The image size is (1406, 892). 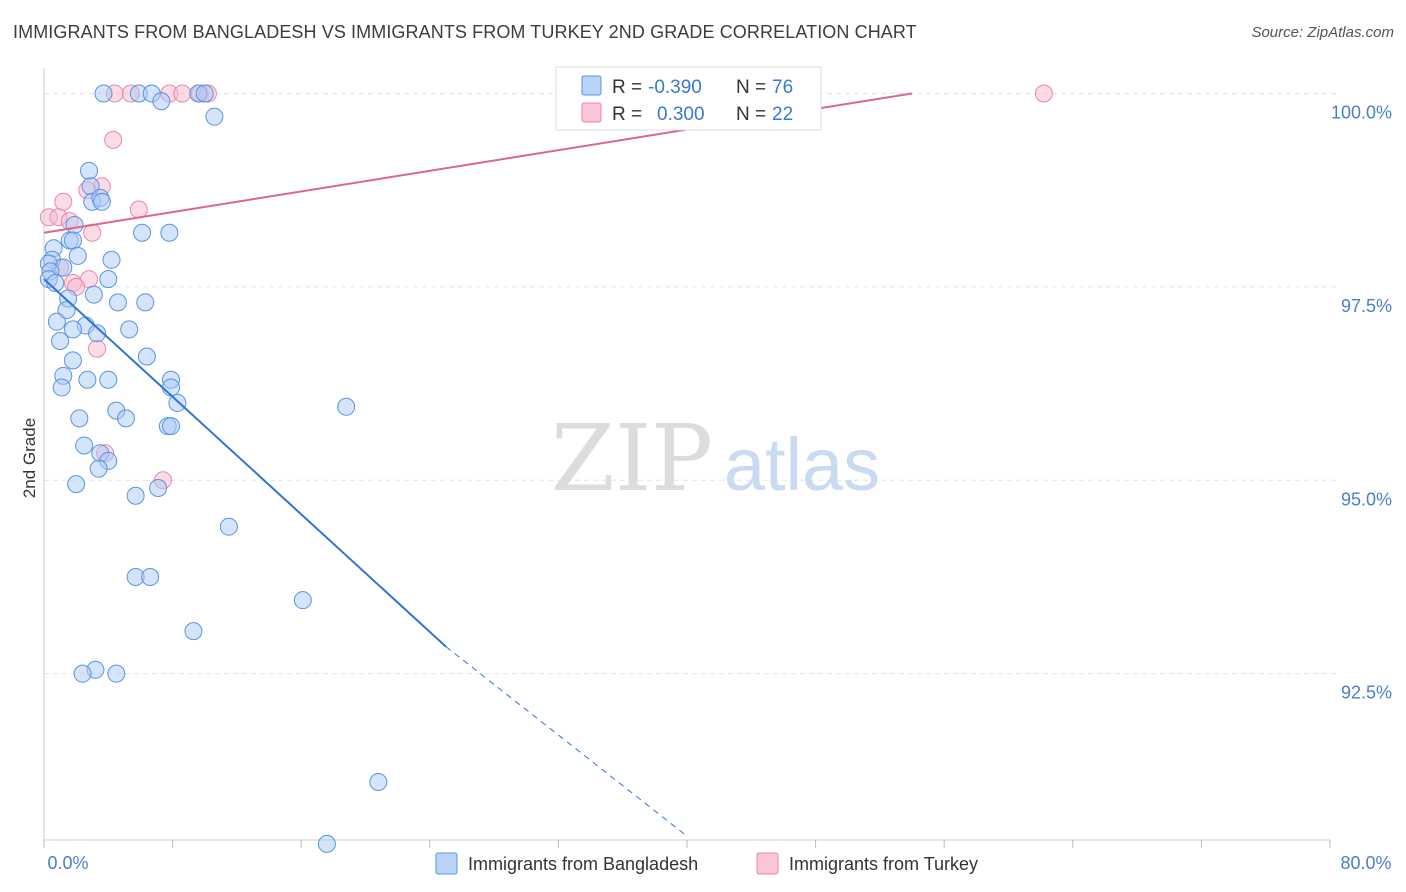 I want to click on y-tick-label-2: 97.5%, so click(x=1366, y=306).